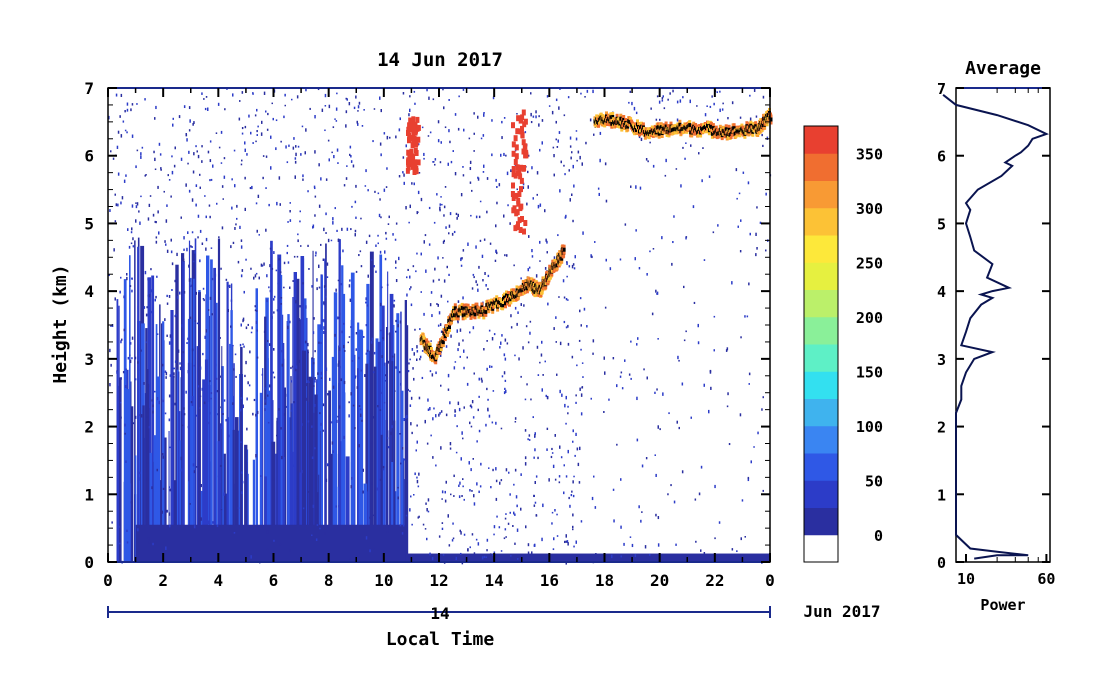  What do you see at coordinates (821, 521) in the screenshot?
I see `colorbar-swatch` at bounding box center [821, 521].